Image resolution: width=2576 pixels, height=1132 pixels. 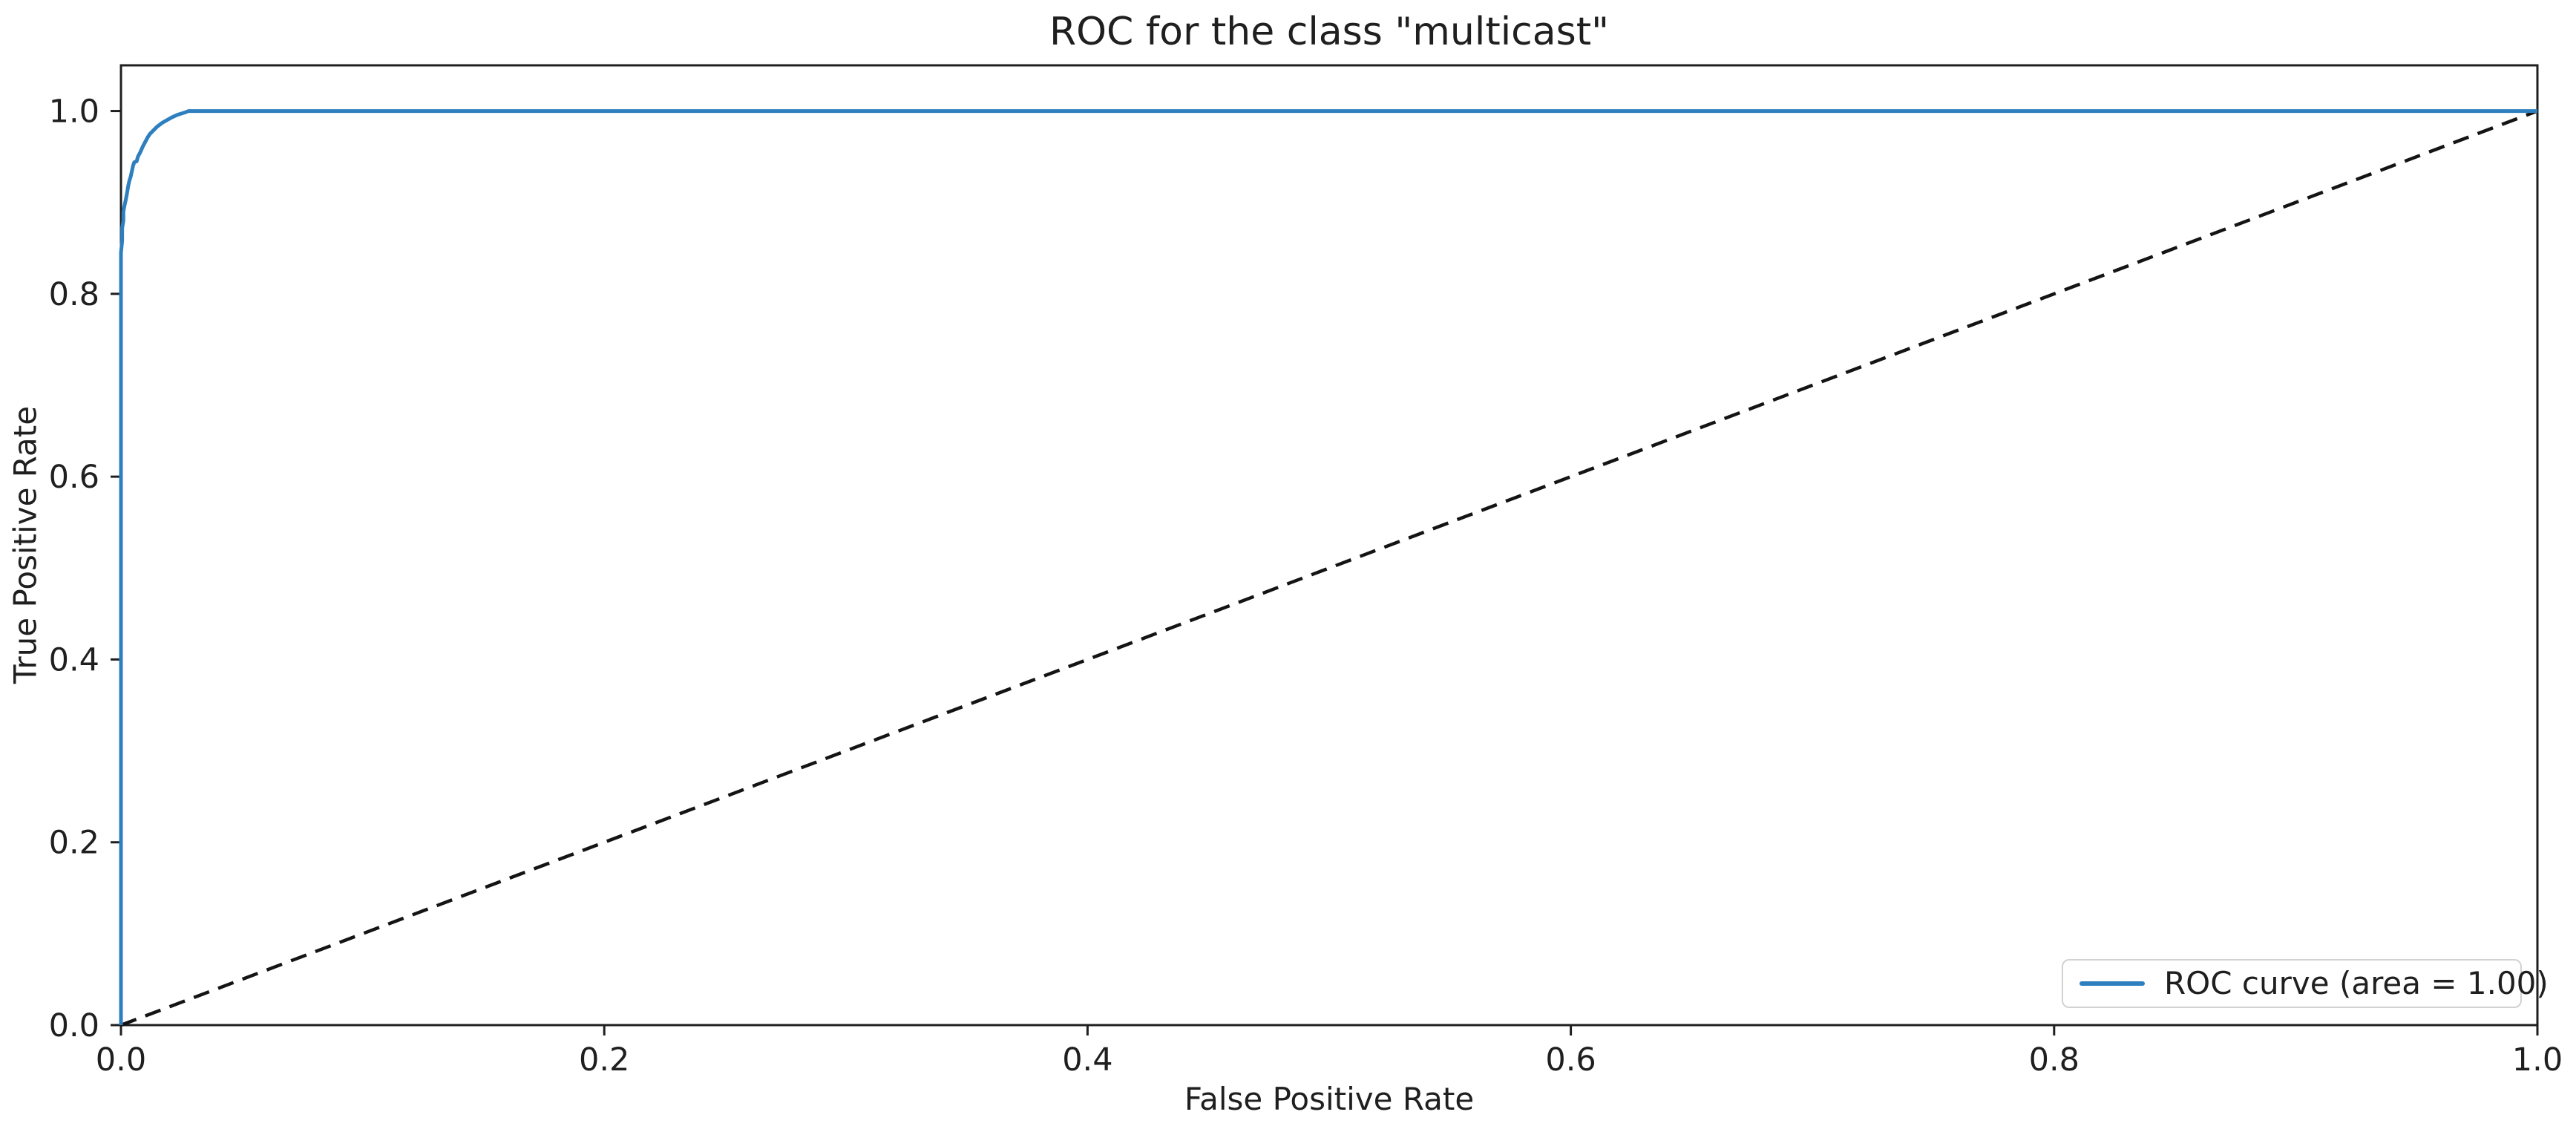 I want to click on legend-box: ROC curve (area = 1.00), so click(x=2305, y=984).